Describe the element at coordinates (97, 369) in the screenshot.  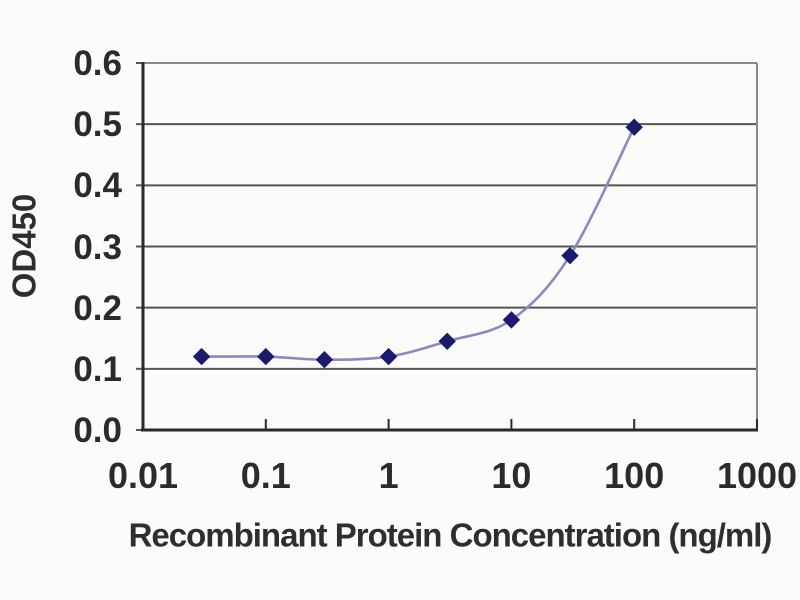
I see `y-tick-label: 0.1` at that location.